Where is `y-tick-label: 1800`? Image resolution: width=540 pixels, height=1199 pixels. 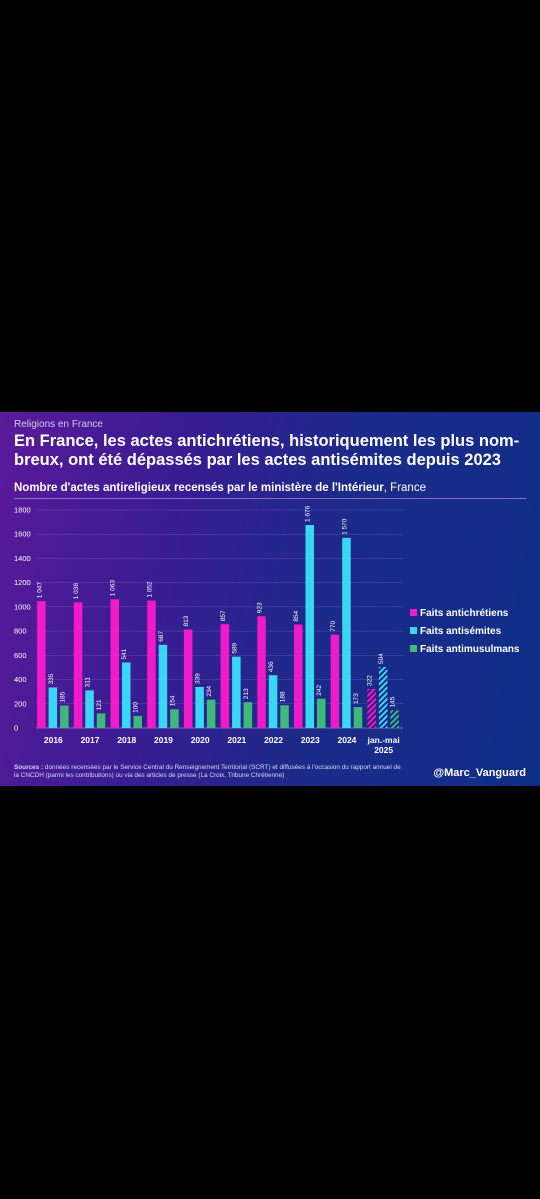 y-tick-label: 1800 is located at coordinates (22, 510).